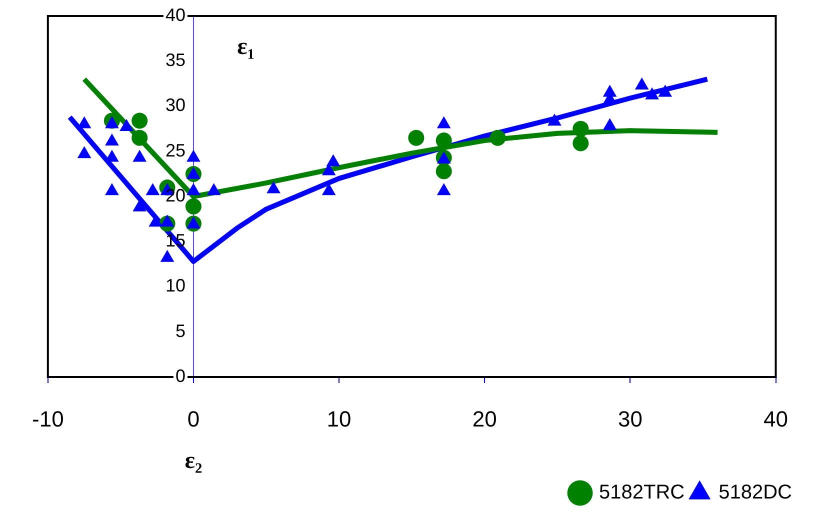  Describe the element at coordinates (48, 419) in the screenshot. I see `x-tick-label: -10` at that location.